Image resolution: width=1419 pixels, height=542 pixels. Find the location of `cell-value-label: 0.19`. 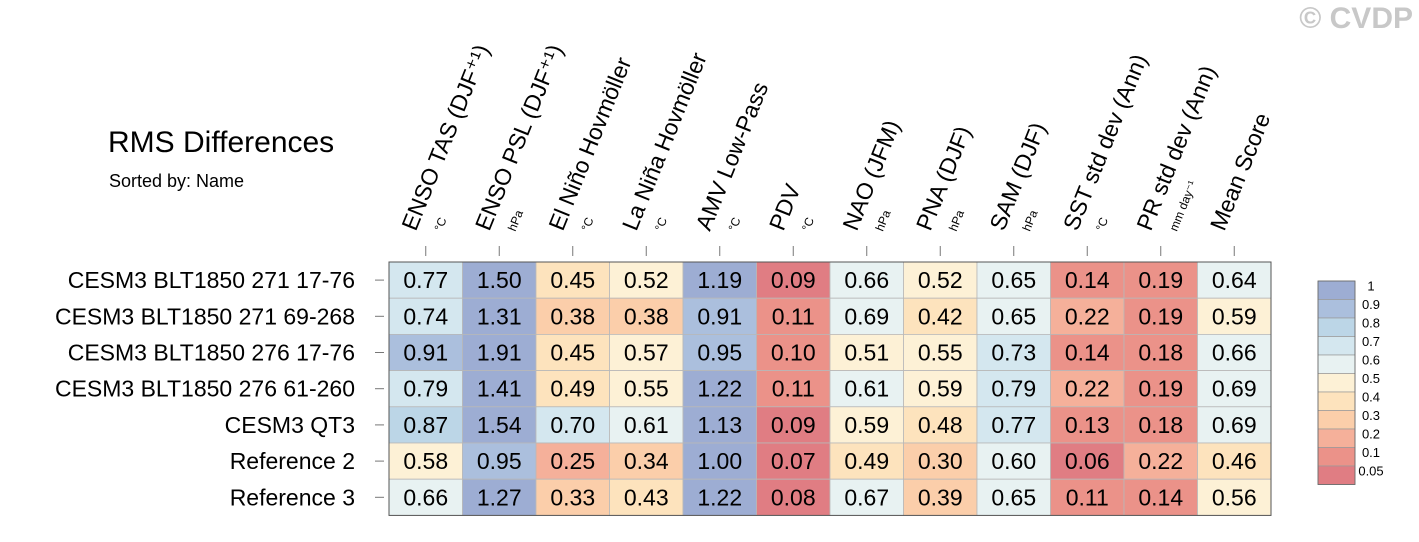

cell-value-label: 0.19 is located at coordinates (1160, 389).